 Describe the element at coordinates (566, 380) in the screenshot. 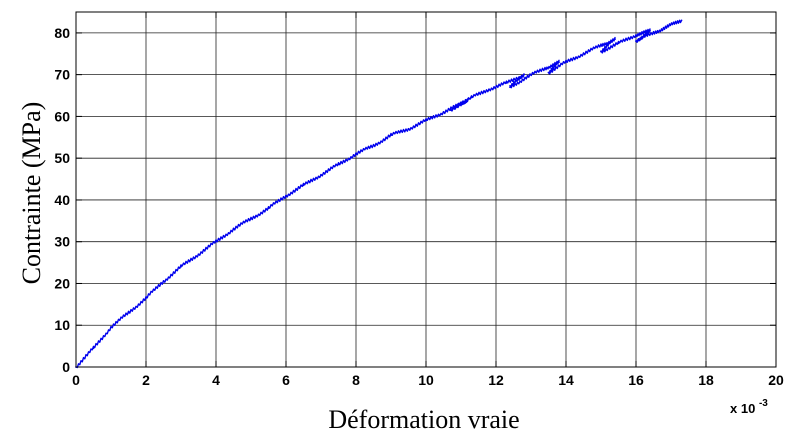

I see `x-tick-label: 14` at that location.